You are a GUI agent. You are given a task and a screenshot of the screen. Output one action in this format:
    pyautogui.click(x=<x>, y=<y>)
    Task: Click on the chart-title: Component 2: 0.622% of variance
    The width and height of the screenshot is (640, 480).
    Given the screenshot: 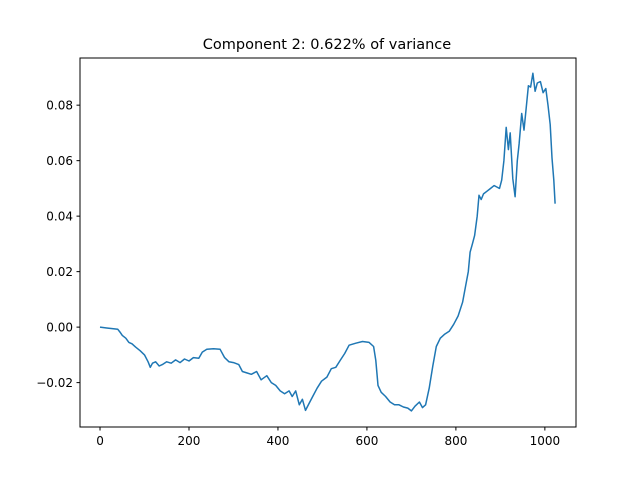 What is the action you would take?
    pyautogui.click(x=327, y=45)
    